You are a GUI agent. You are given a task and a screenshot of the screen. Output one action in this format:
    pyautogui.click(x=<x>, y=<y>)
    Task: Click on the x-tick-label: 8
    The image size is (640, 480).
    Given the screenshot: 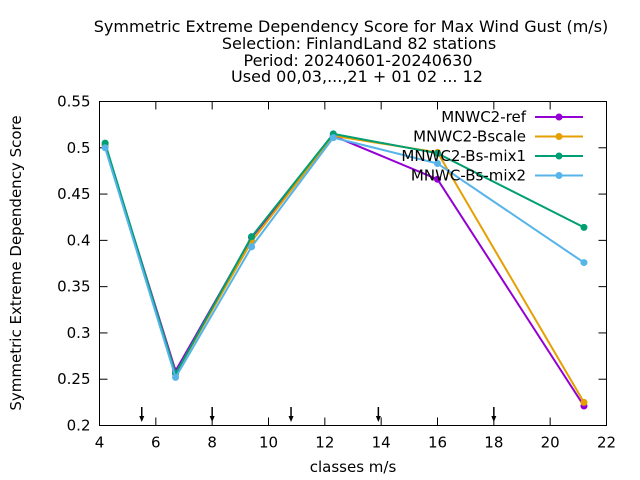 What is the action you would take?
    pyautogui.click(x=212, y=443)
    